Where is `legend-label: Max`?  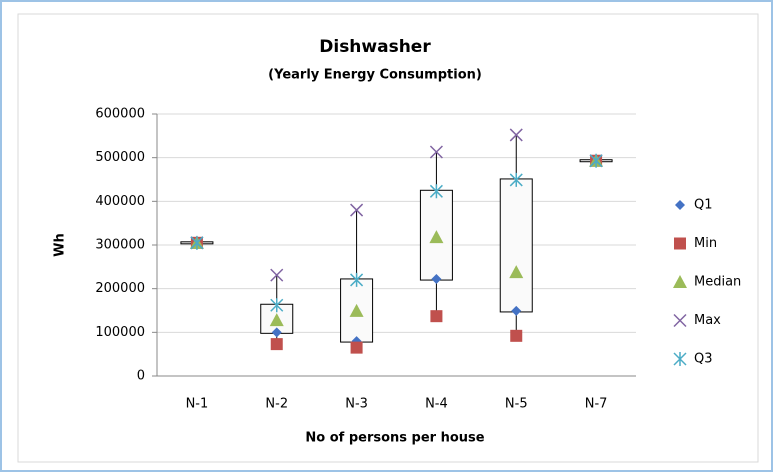
legend-label: Max is located at coordinates (707, 320).